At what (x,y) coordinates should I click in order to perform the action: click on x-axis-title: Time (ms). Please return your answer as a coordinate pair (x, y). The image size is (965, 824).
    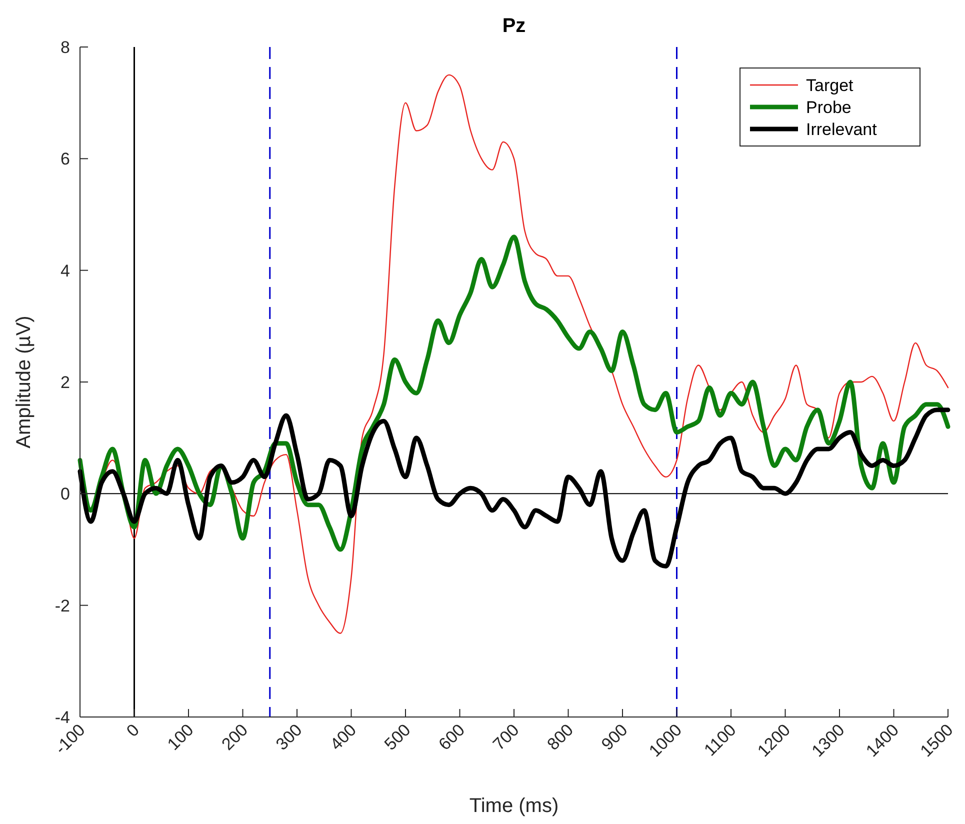
    Looking at the image, I should click on (514, 806).